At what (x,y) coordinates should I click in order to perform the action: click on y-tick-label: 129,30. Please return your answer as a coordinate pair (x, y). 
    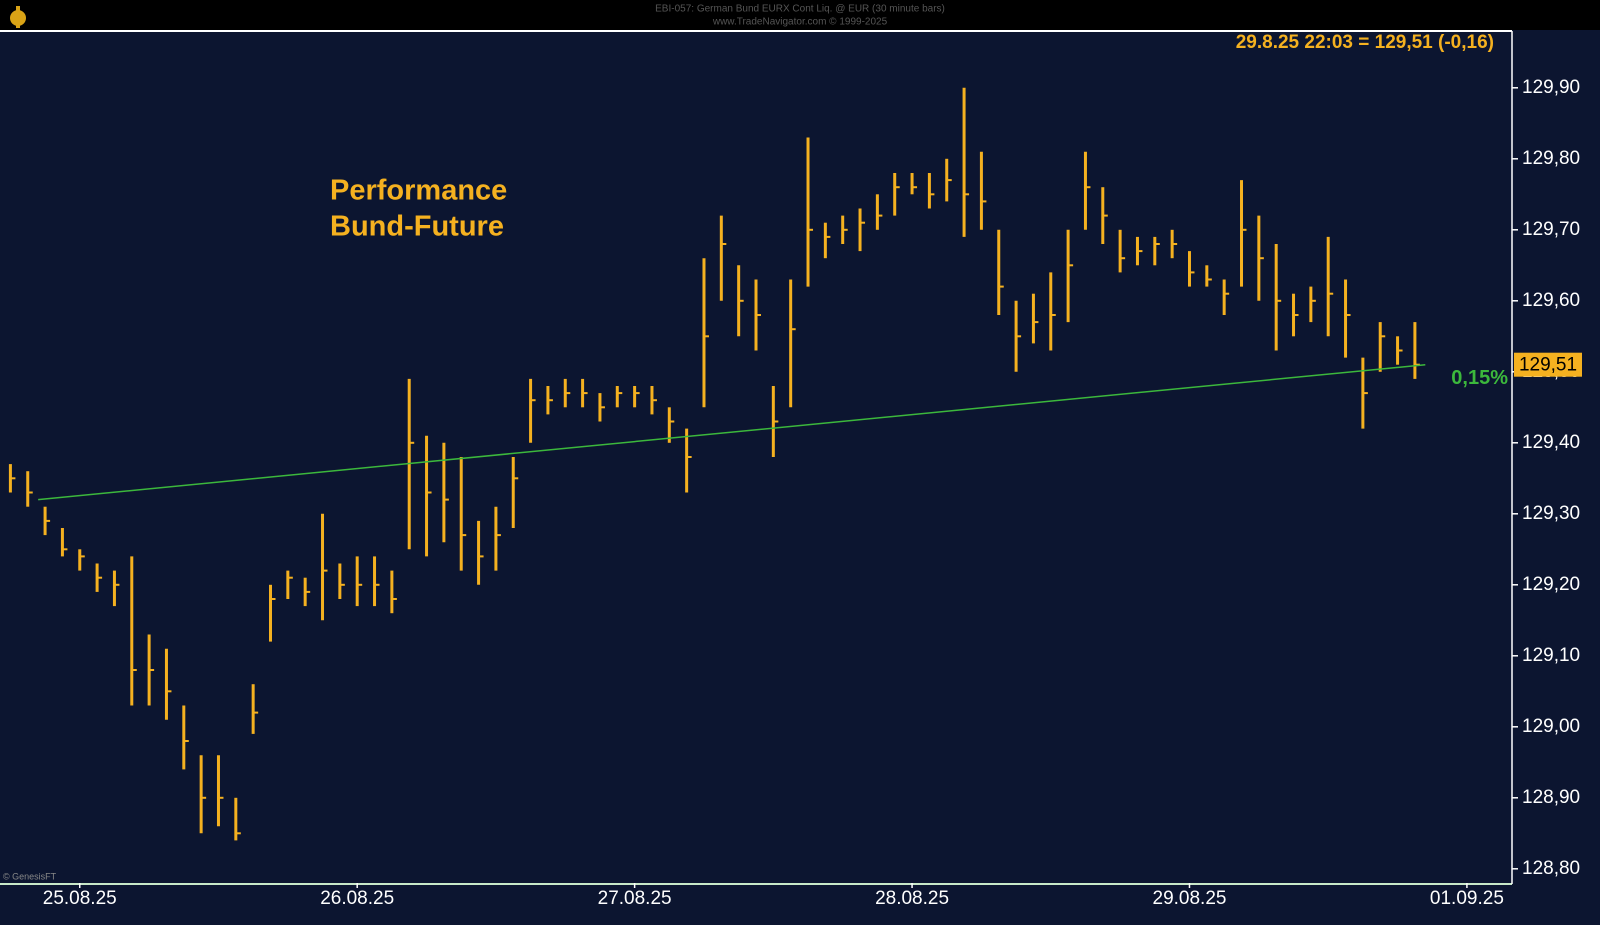
    Looking at the image, I should click on (1551, 513).